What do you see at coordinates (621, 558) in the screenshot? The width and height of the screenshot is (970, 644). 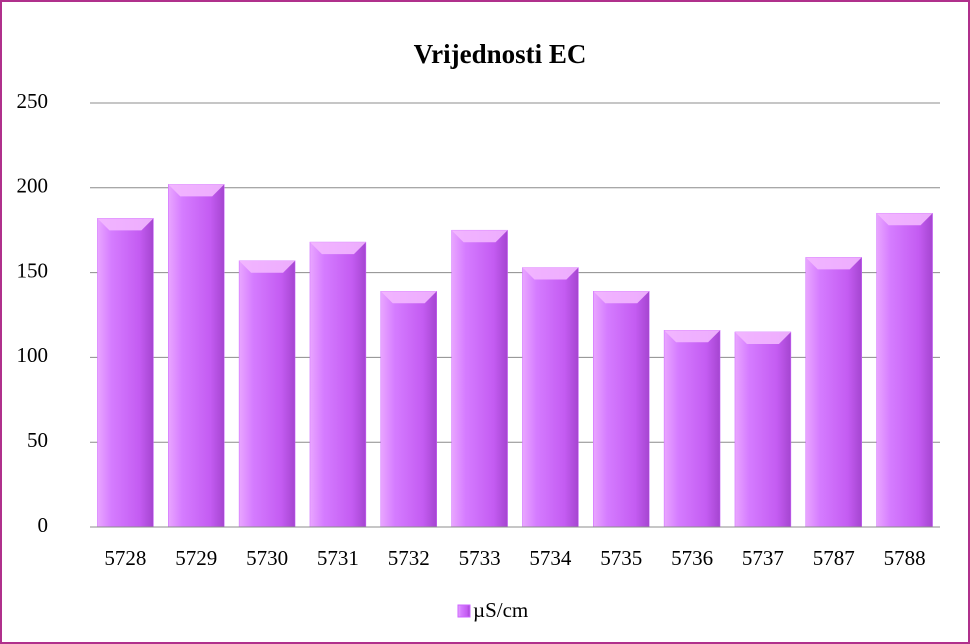 I see `x-tick-label: 5735` at bounding box center [621, 558].